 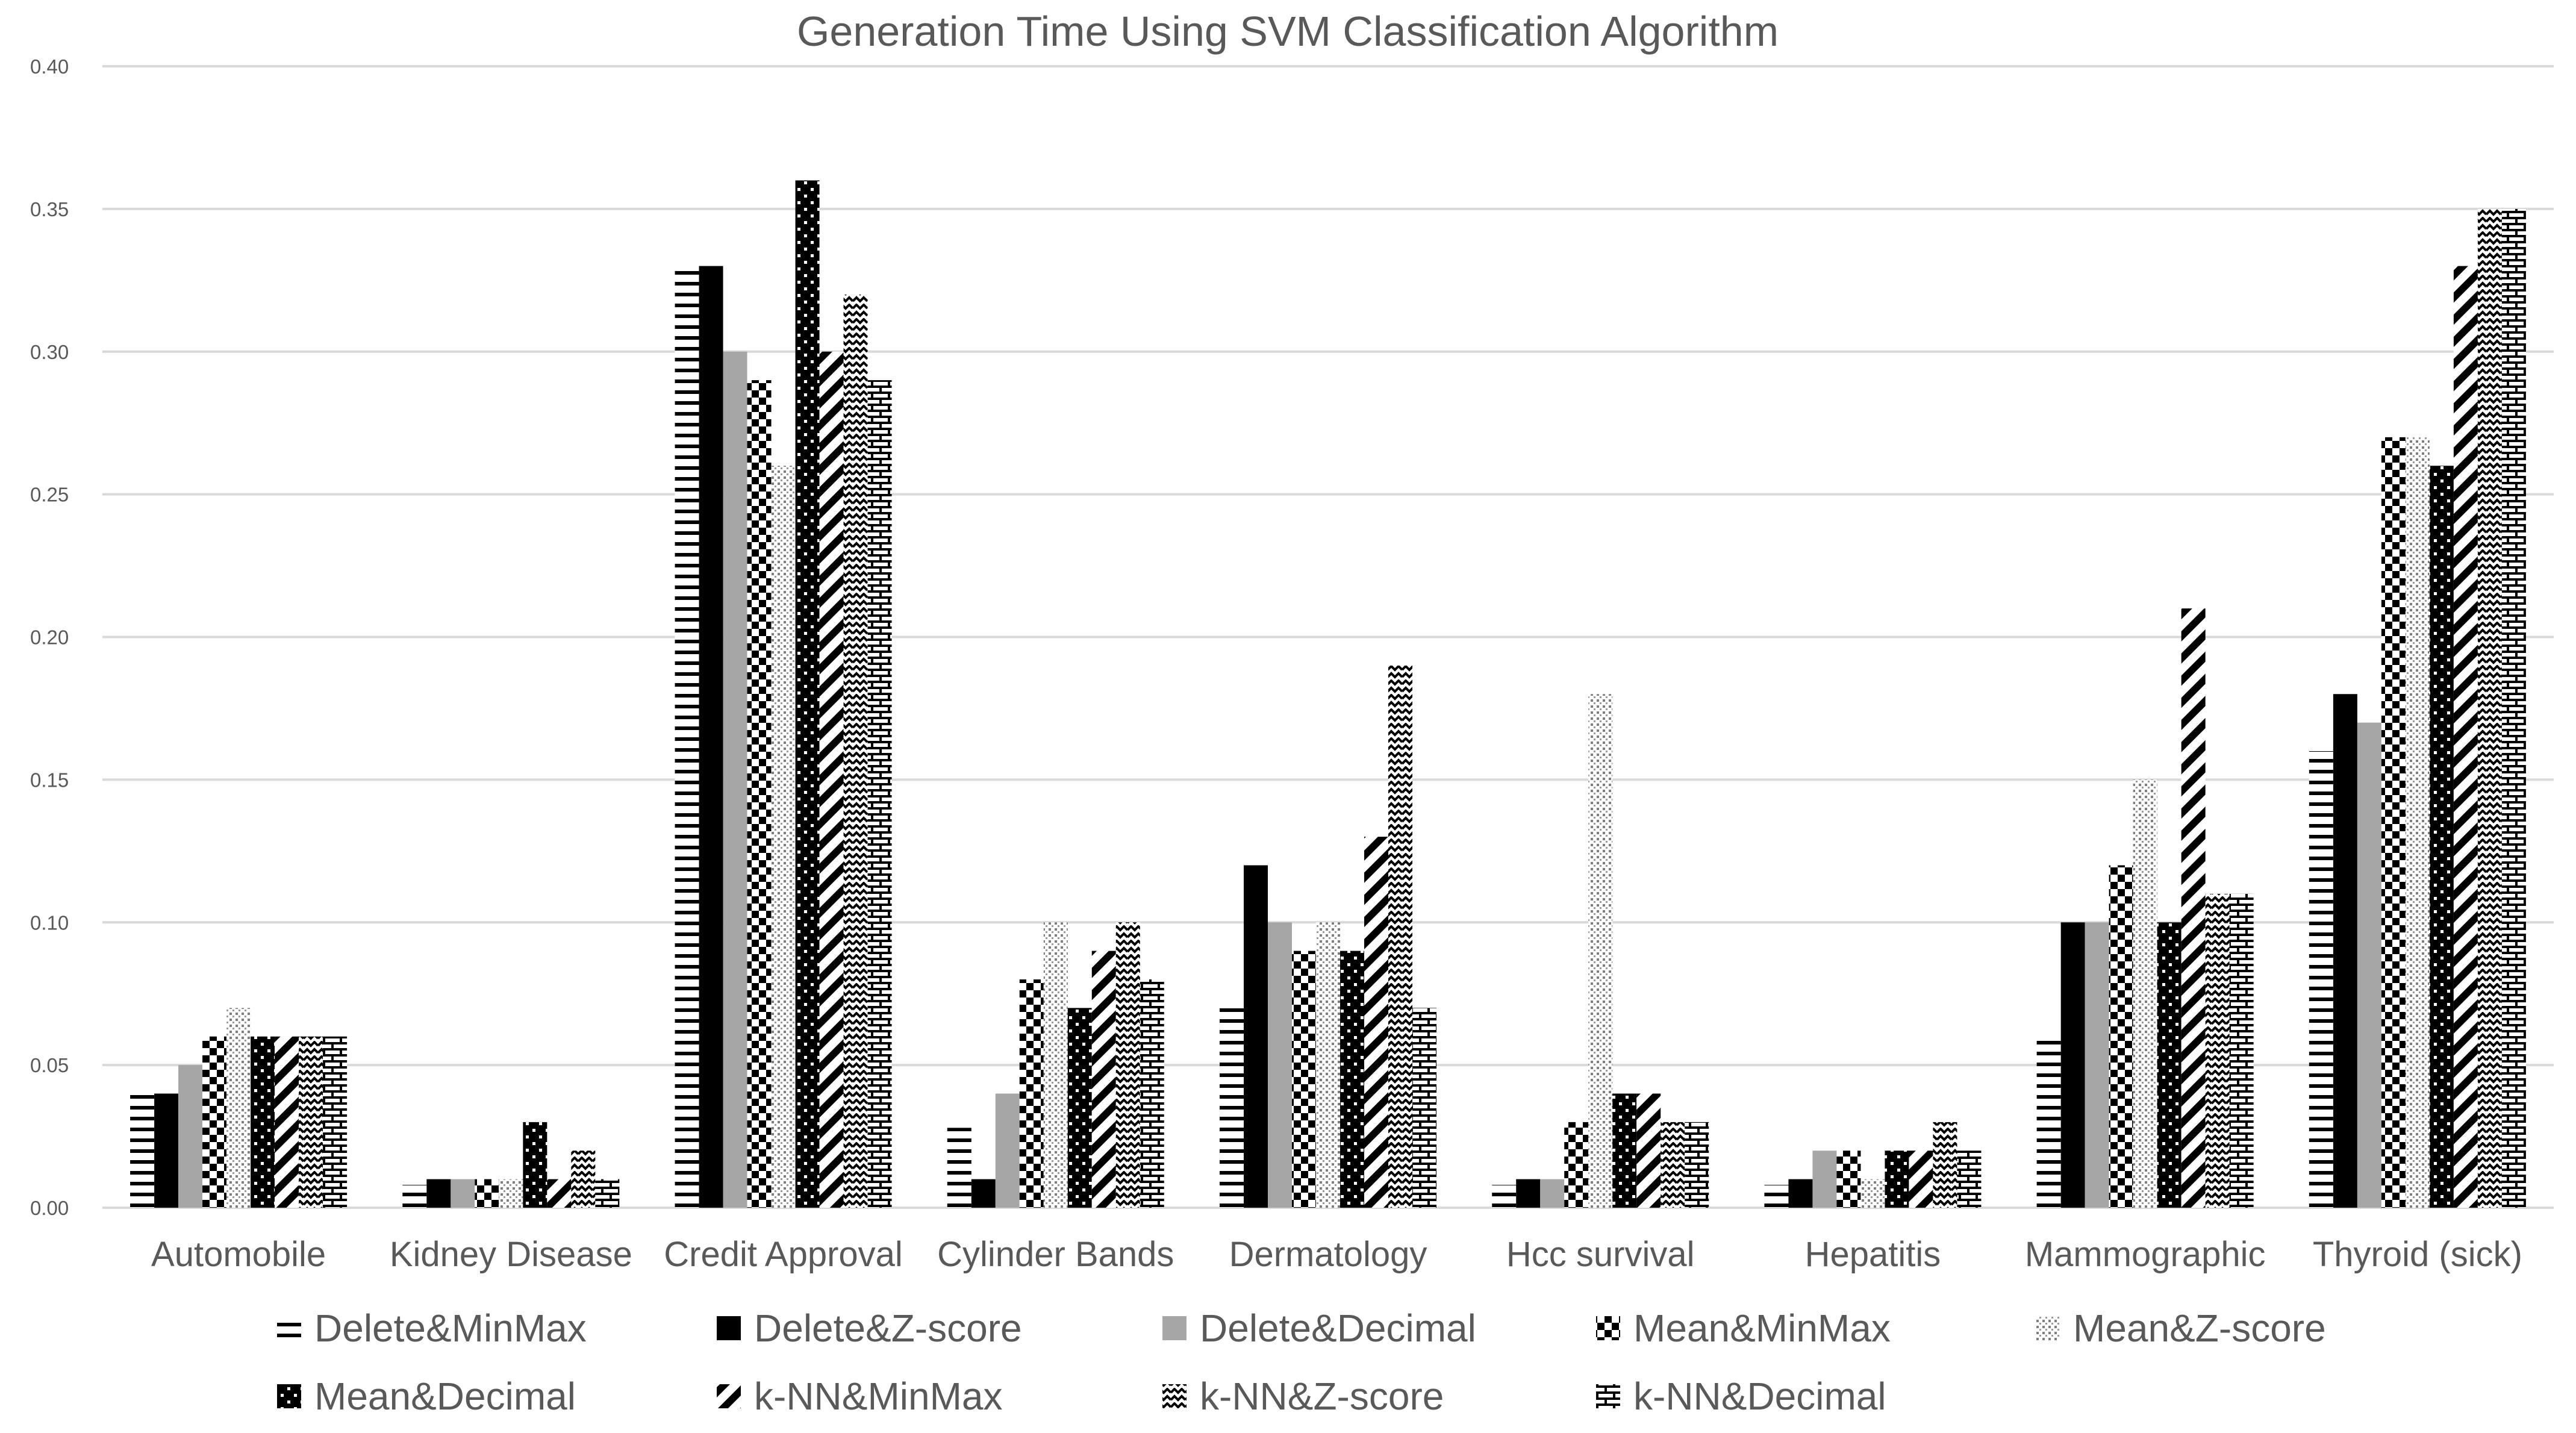 What do you see at coordinates (2417, 1255) in the screenshot?
I see `x-category-label: Thyroid (sick)` at bounding box center [2417, 1255].